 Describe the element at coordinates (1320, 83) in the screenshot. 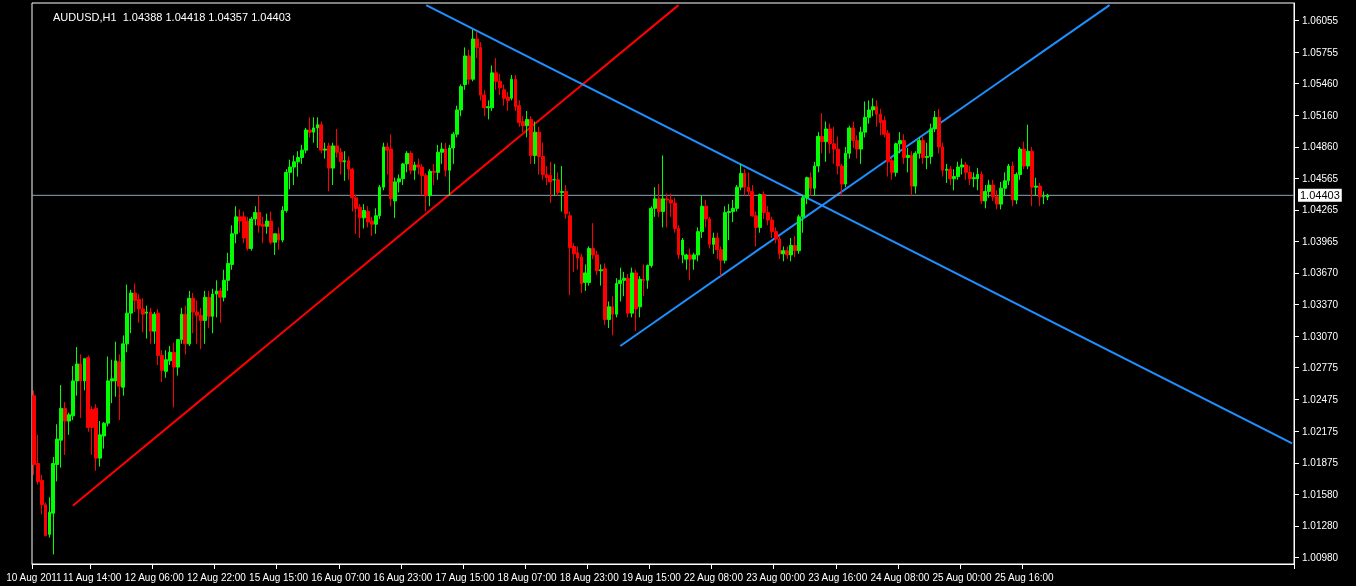

I see `y-tick-label: 1.05460` at that location.